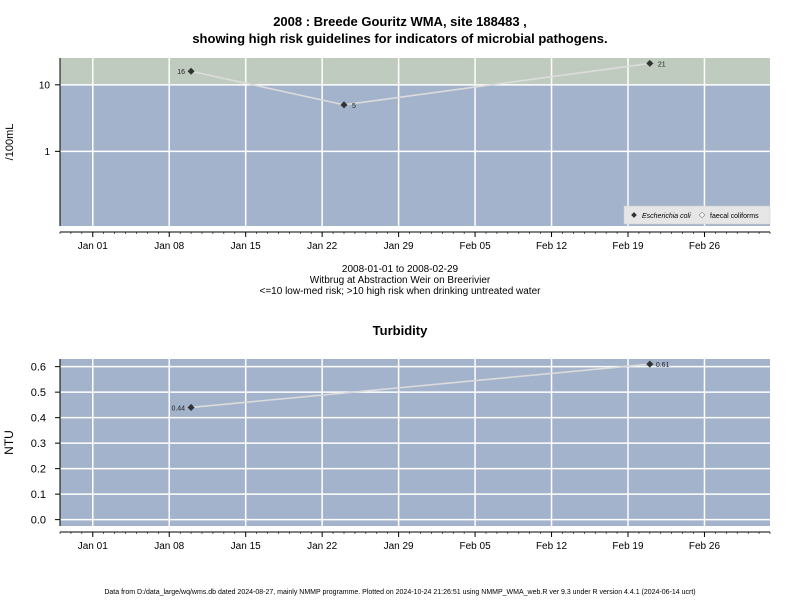  What do you see at coordinates (628, 546) in the screenshot?
I see `chart2-x-tick-label: Feb 19` at bounding box center [628, 546].